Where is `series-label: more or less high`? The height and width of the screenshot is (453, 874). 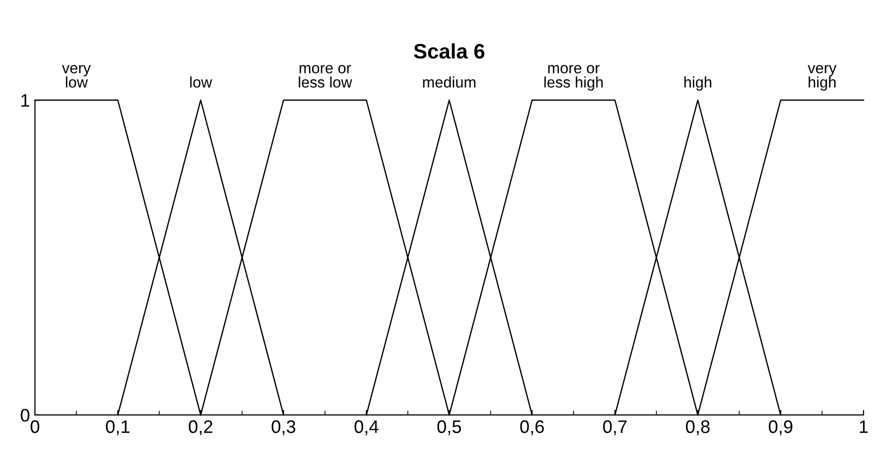
series-label: more or less high is located at coordinates (573, 78).